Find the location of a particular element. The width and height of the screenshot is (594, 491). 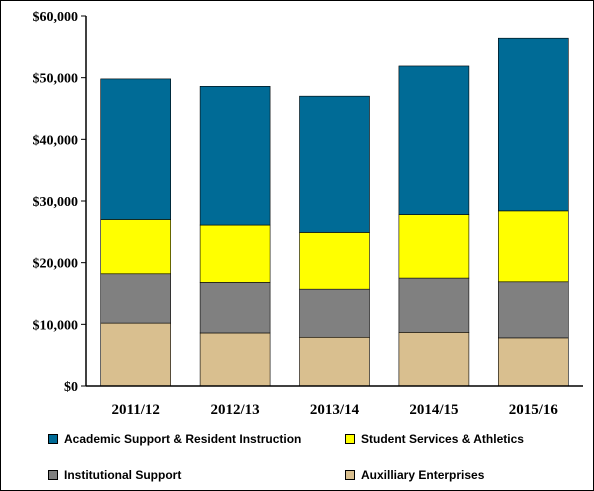

y-tick-label: $20,000 is located at coordinates (56, 264).